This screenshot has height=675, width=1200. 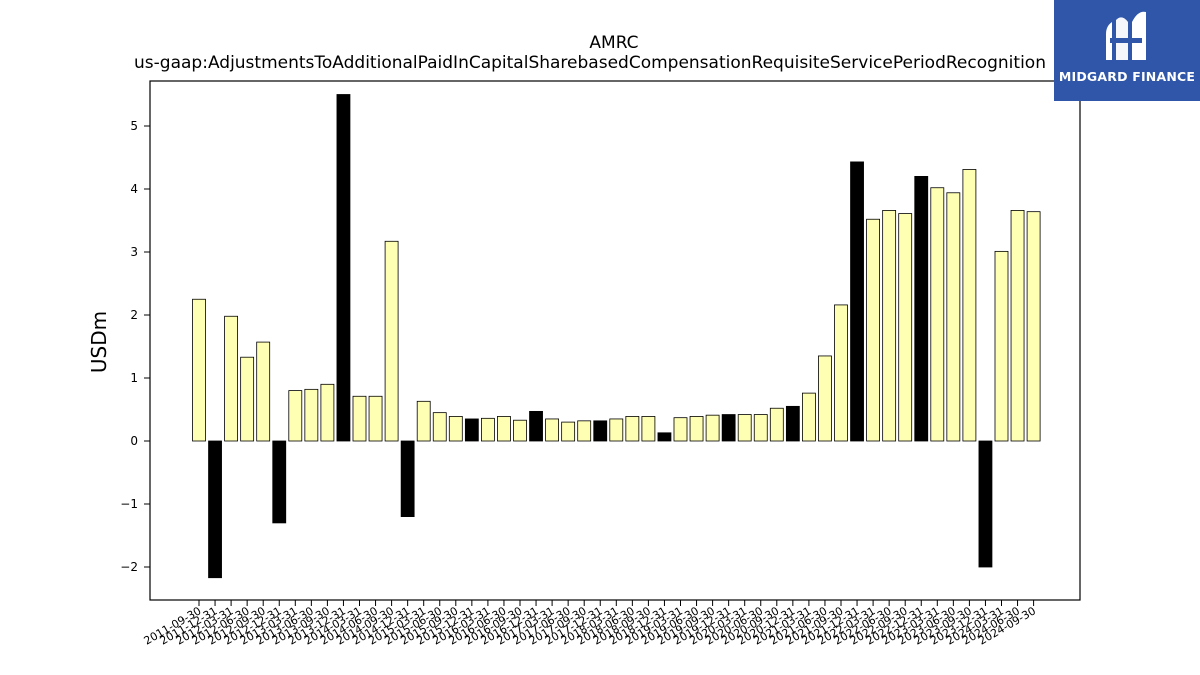 I want to click on midgard-finance-logo: MIDGARD FINANCE, so click(x=1127, y=50).